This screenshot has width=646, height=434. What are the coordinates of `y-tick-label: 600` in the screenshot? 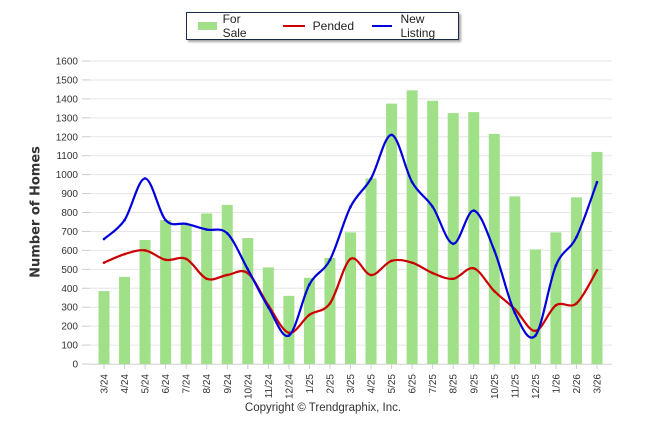 It's located at (69, 251).